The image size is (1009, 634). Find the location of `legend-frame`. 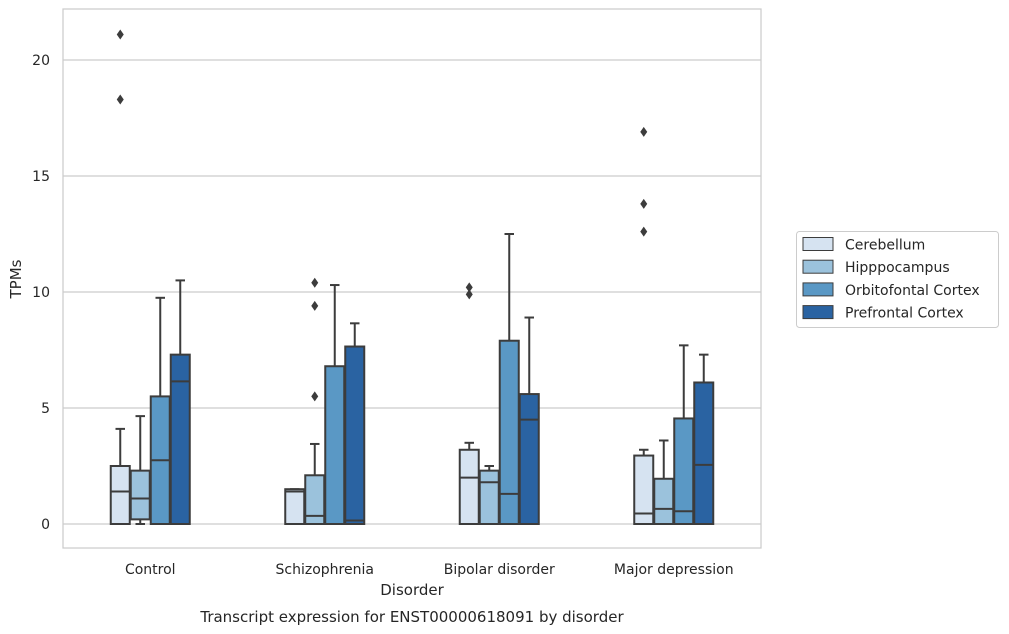

legend-frame is located at coordinates (897, 279).